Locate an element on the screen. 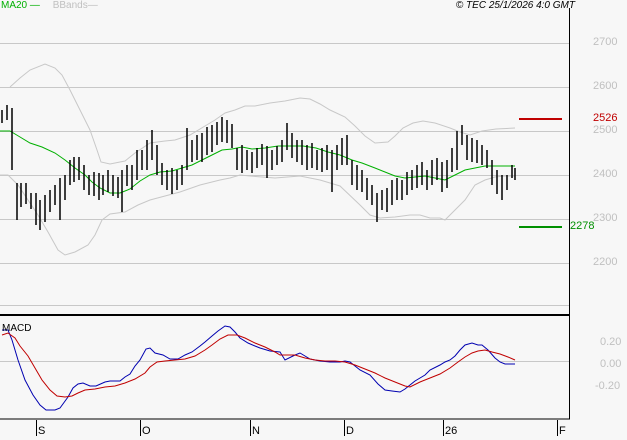 This screenshot has width=627, height=440. price-tick-2300: 2300 is located at coordinates (605, 218).